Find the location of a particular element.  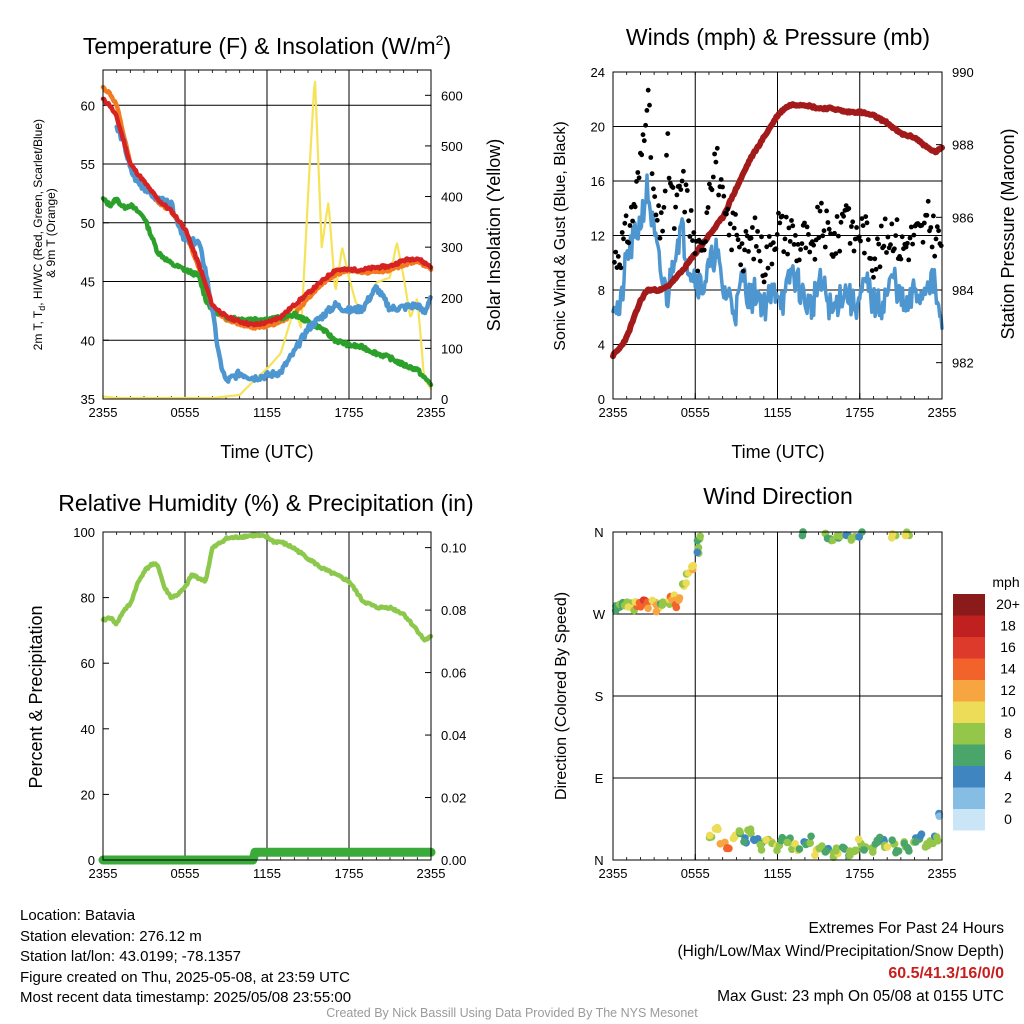

humidity-y2tick-label: 0.02 is located at coordinates (453, 798).